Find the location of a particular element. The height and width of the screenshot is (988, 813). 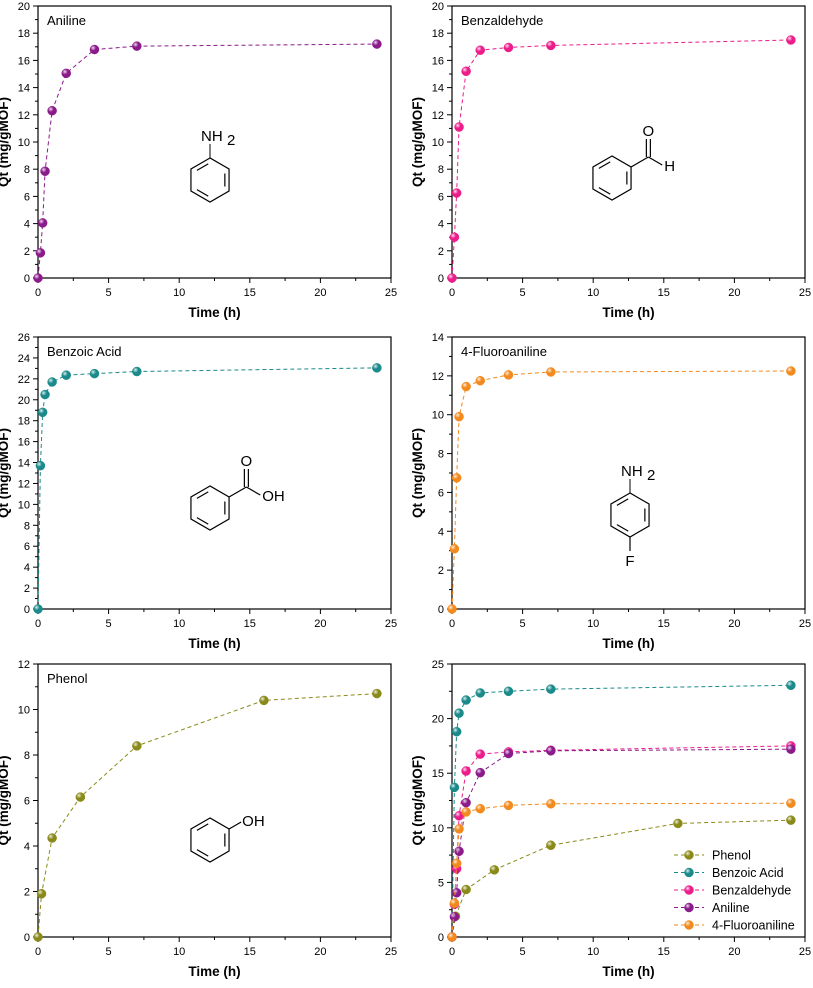

legend-marker is located at coordinates (689, 855).